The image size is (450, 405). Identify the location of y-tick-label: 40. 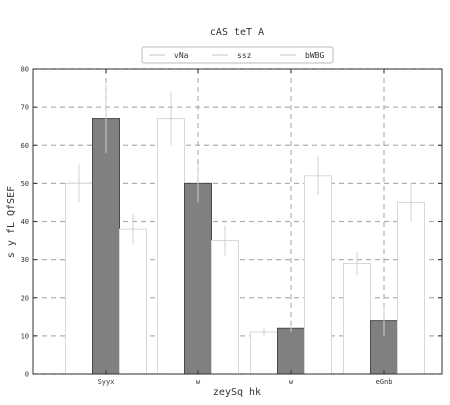
(25, 222).